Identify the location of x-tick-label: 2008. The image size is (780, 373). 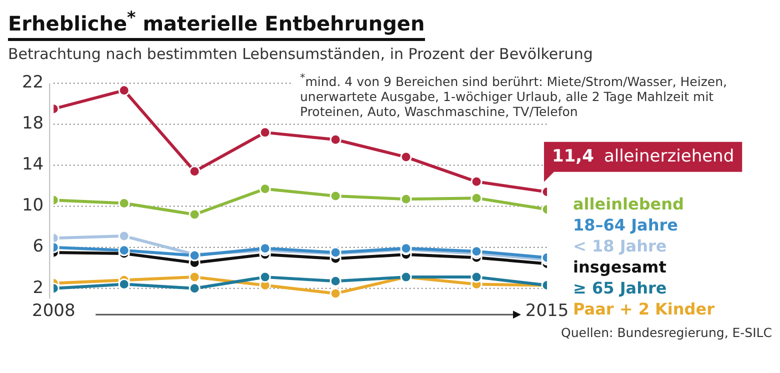
(54, 310).